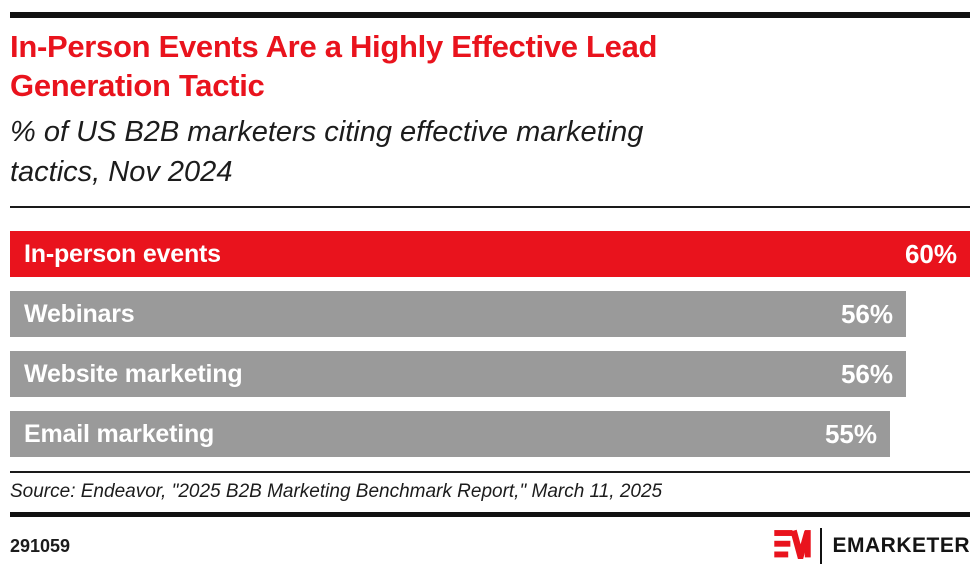 This screenshot has width=980, height=581. I want to click on bar-row: Webinars 56%, so click(490, 314).